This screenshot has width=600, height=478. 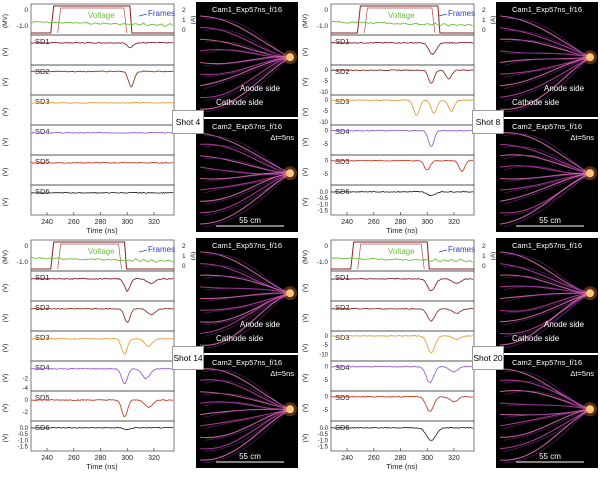 What do you see at coordinates (488, 358) in the screenshot?
I see `shot-label: Shot 20` at bounding box center [488, 358].